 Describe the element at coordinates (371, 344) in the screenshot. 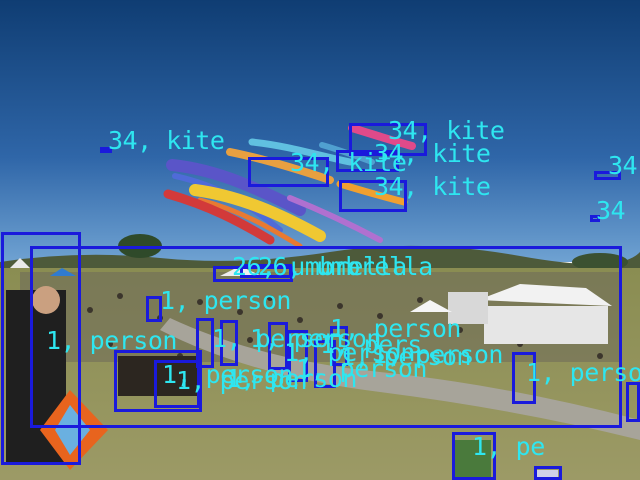

I see `detection-label-person: 1, pers` at that location.